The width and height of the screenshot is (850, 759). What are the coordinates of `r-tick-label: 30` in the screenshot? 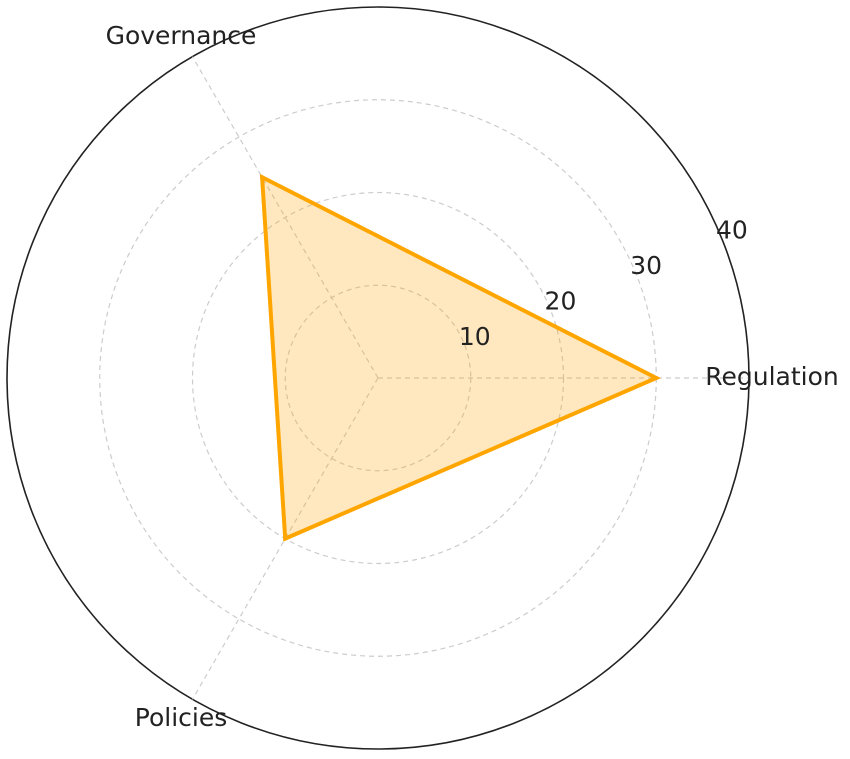 It's located at (646, 265).